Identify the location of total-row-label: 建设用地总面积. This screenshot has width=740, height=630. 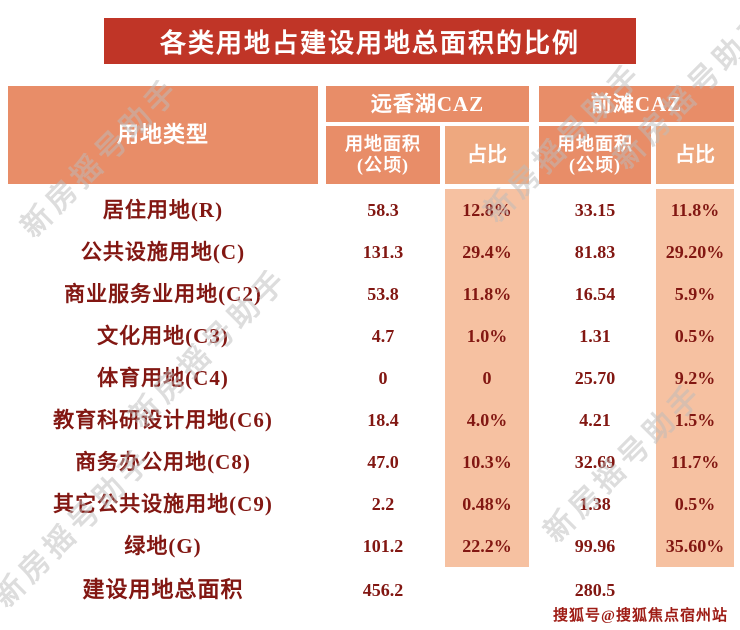
(163, 590).